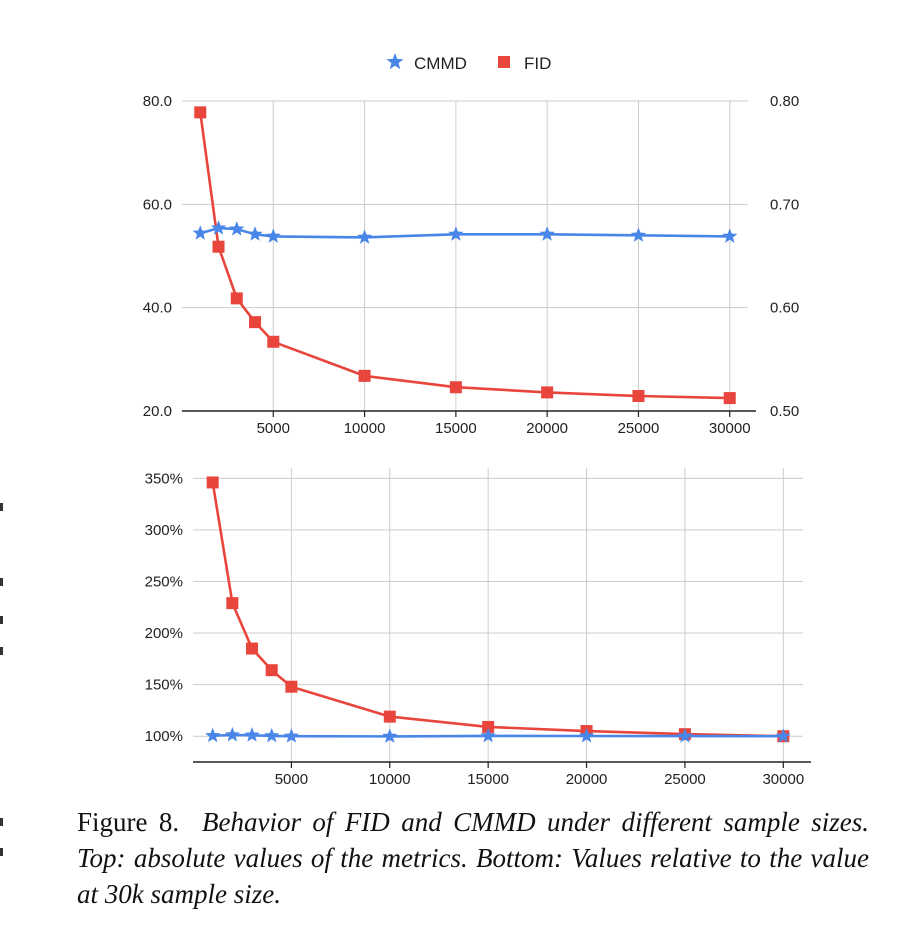 Image resolution: width=916 pixels, height=942 pixels. What do you see at coordinates (784, 204) in the screenshot?
I see `y-right-tick-label: 0.70` at bounding box center [784, 204].